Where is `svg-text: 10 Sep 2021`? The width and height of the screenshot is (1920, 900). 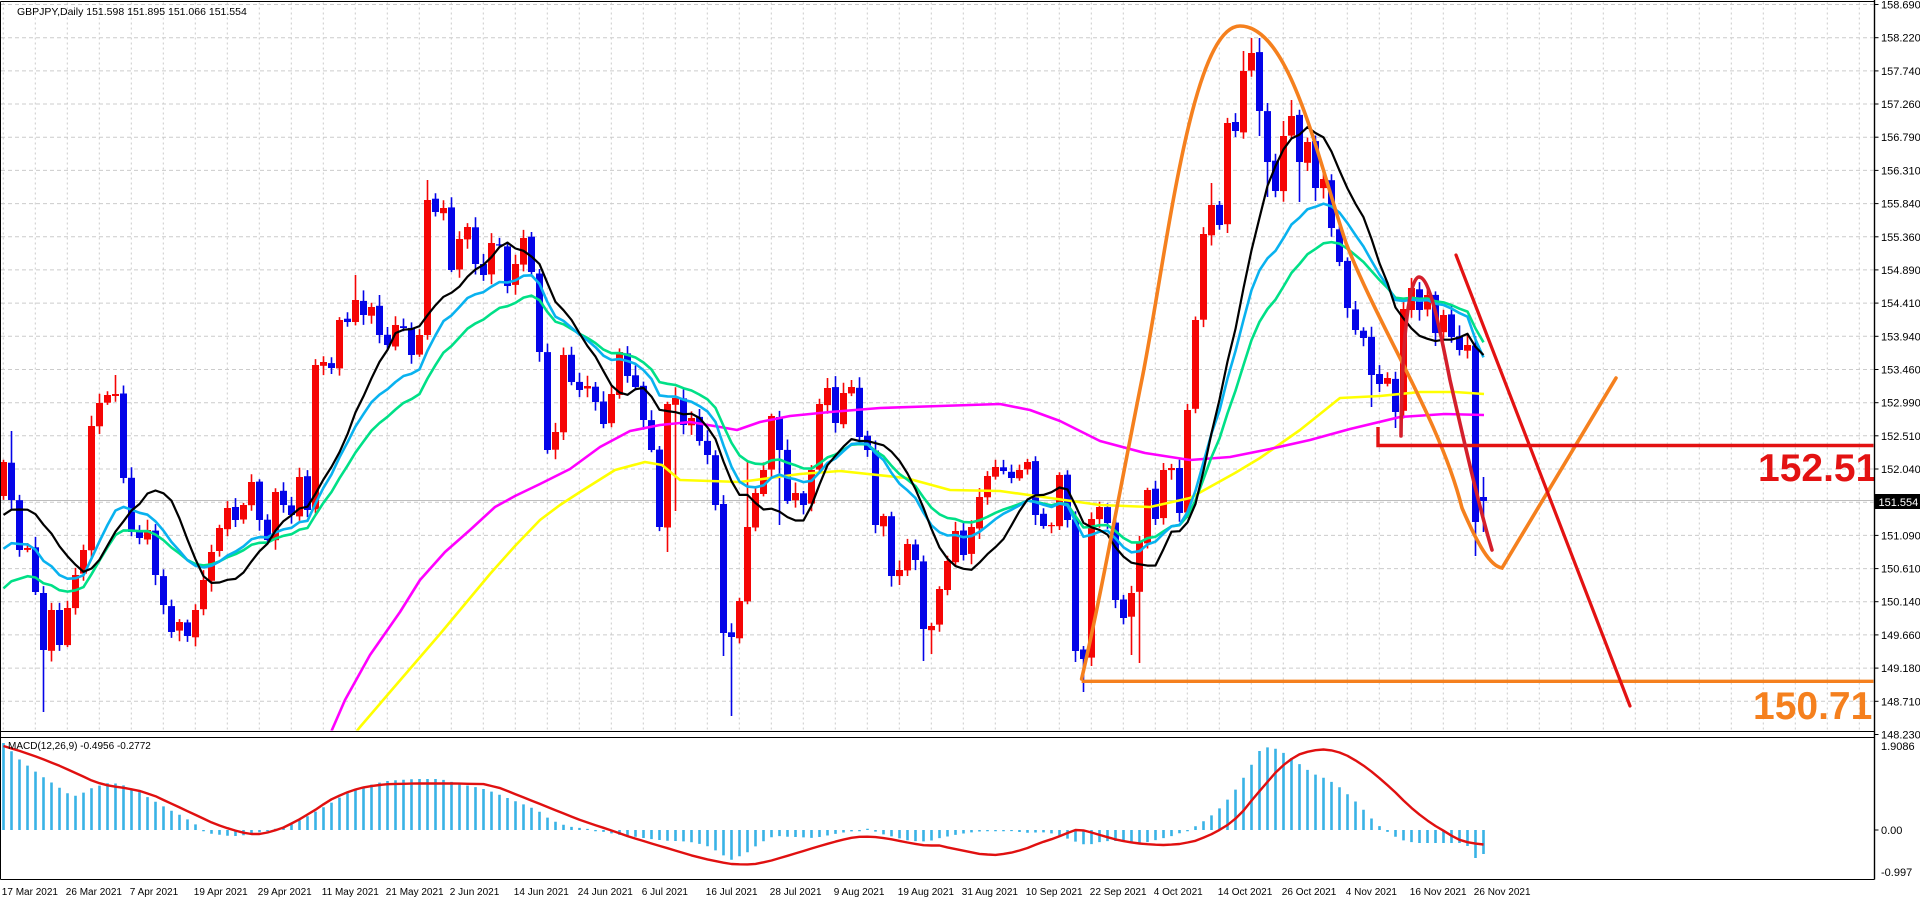
svg-text: 10 Sep 2021 is located at coordinates (1054, 892).